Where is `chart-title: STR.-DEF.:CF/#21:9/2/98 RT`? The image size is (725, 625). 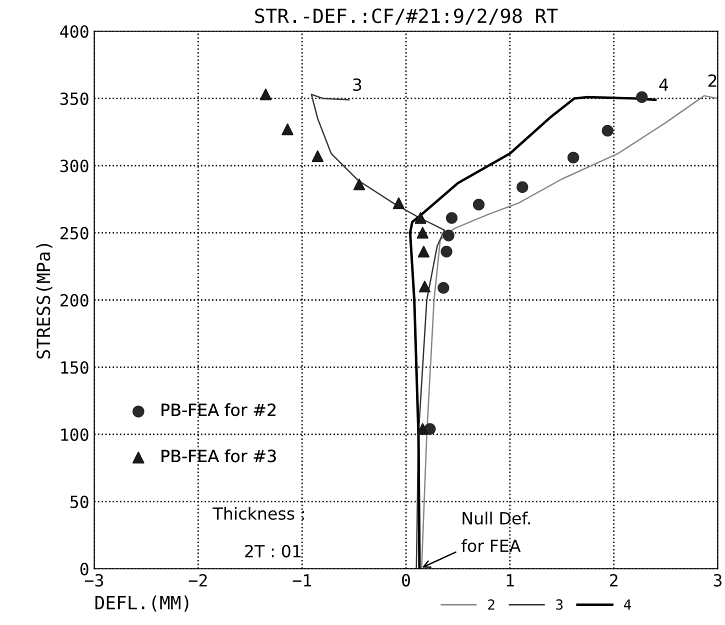
chart-title: STR.-DEF.:CF/#21:9/2/98 RT is located at coordinates (406, 16).